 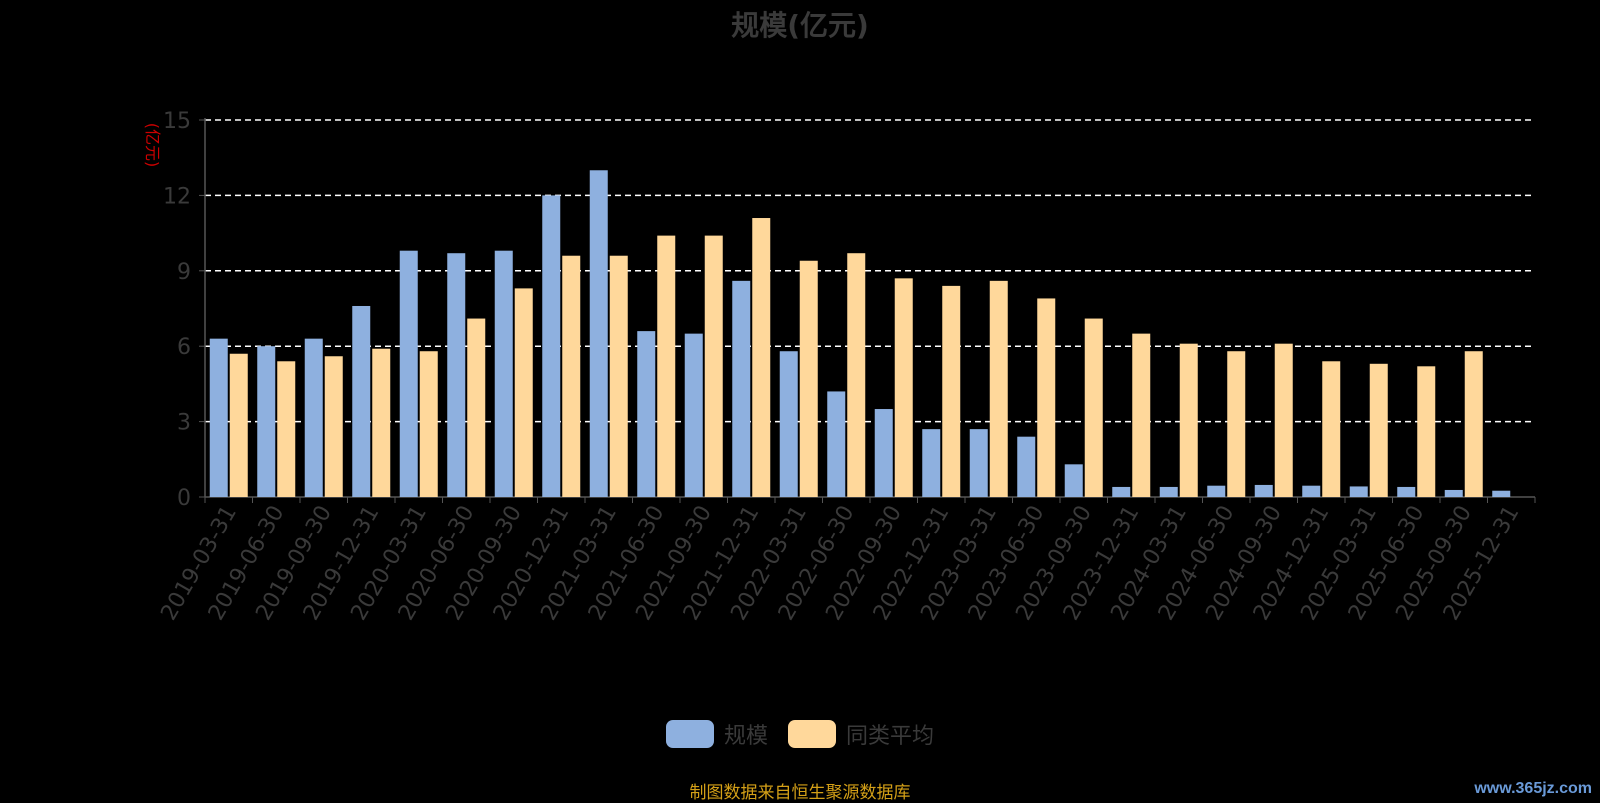 What do you see at coordinates (177, 196) in the screenshot?
I see `y-tick-label: 12` at bounding box center [177, 196].